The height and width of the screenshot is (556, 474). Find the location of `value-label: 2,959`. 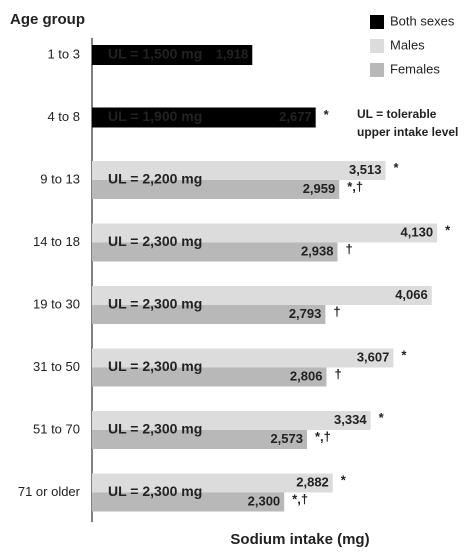

value-label: 2,959 is located at coordinates (319, 188).